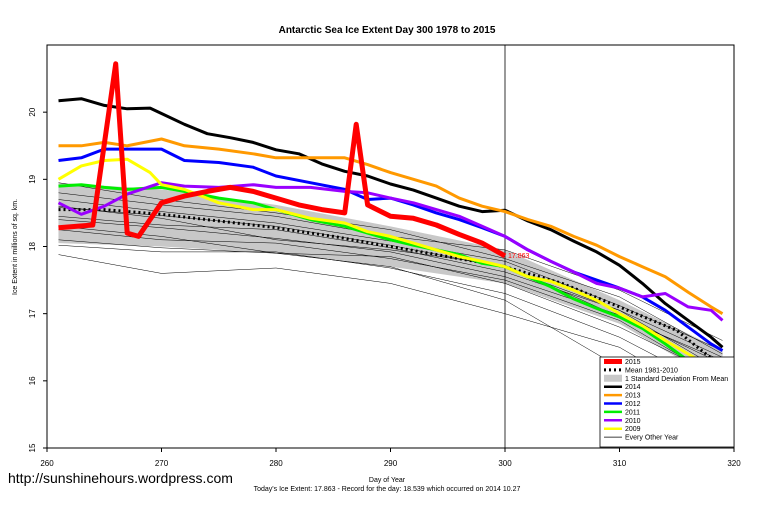  Describe the element at coordinates (32, 246) in the screenshot. I see `y-tick-label: 18` at that location.